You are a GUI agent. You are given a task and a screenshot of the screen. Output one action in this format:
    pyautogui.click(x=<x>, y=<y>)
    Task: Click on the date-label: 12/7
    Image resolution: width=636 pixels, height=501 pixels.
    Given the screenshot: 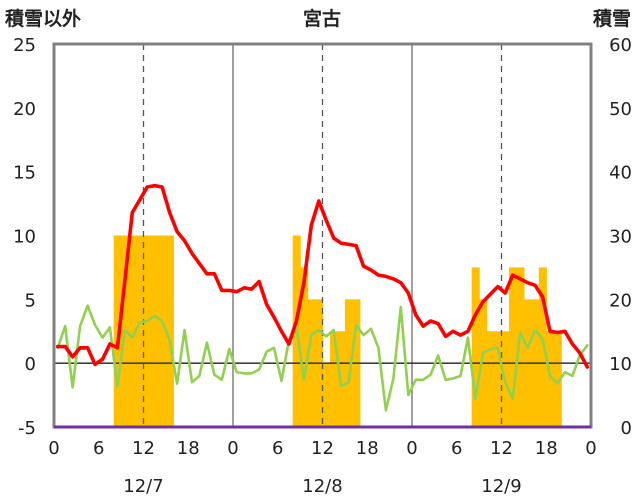 What is the action you would take?
    pyautogui.click(x=143, y=486)
    